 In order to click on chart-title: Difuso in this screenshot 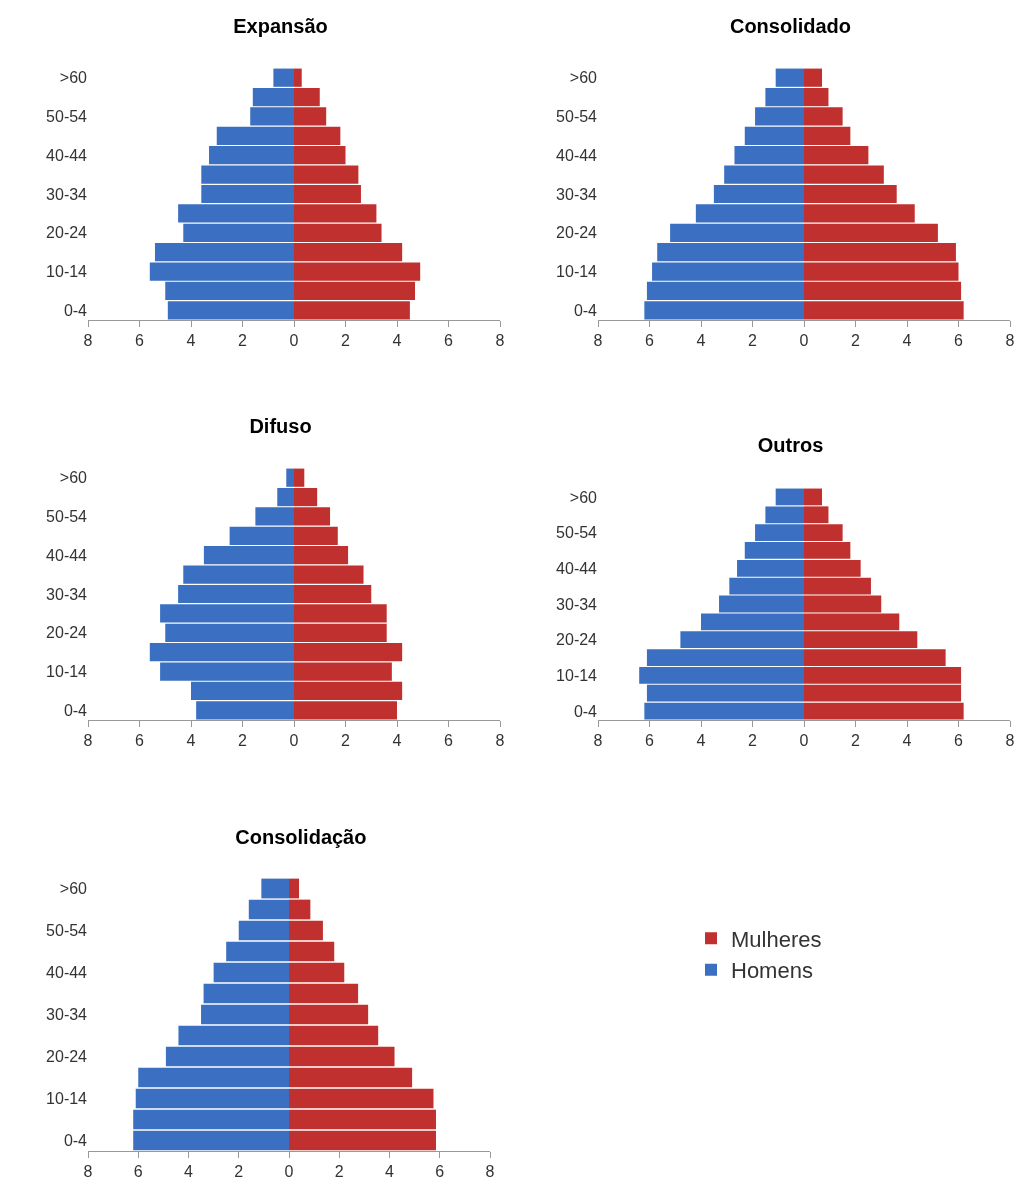, I will do `click(280, 425)`.